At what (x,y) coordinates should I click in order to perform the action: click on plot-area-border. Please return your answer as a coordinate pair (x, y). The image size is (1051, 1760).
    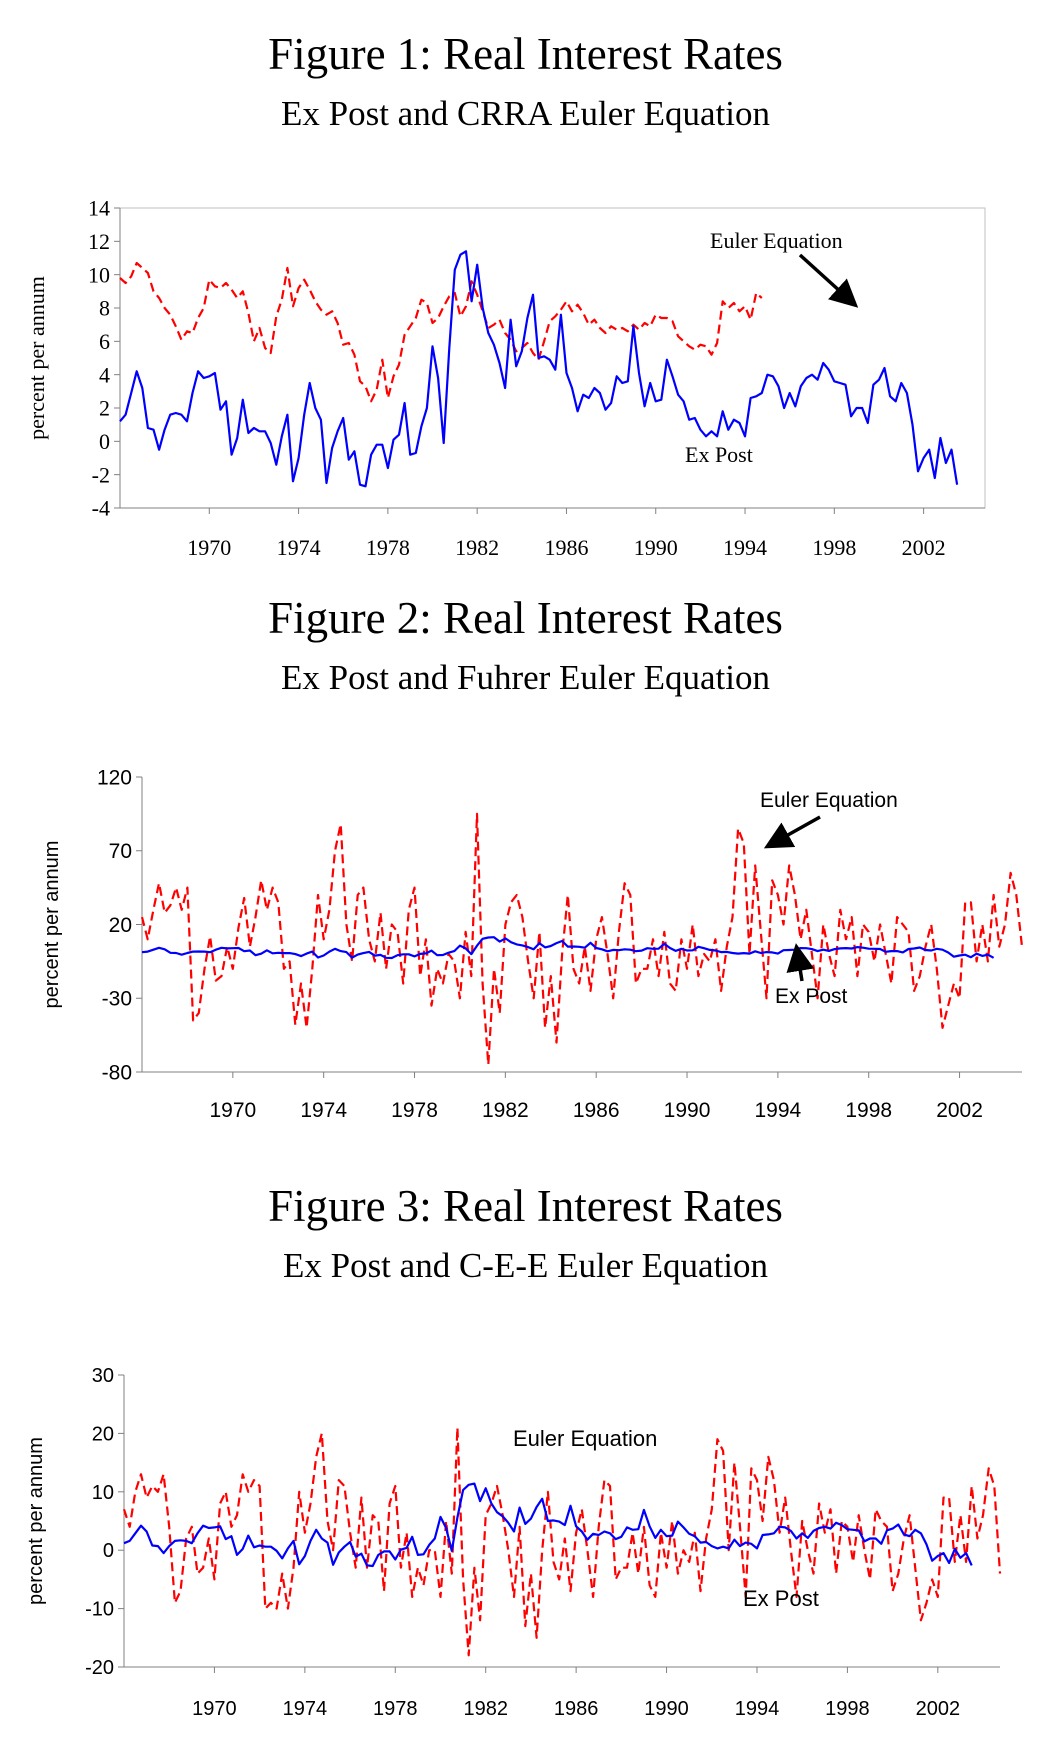
    Looking at the image, I should click on (552, 358).